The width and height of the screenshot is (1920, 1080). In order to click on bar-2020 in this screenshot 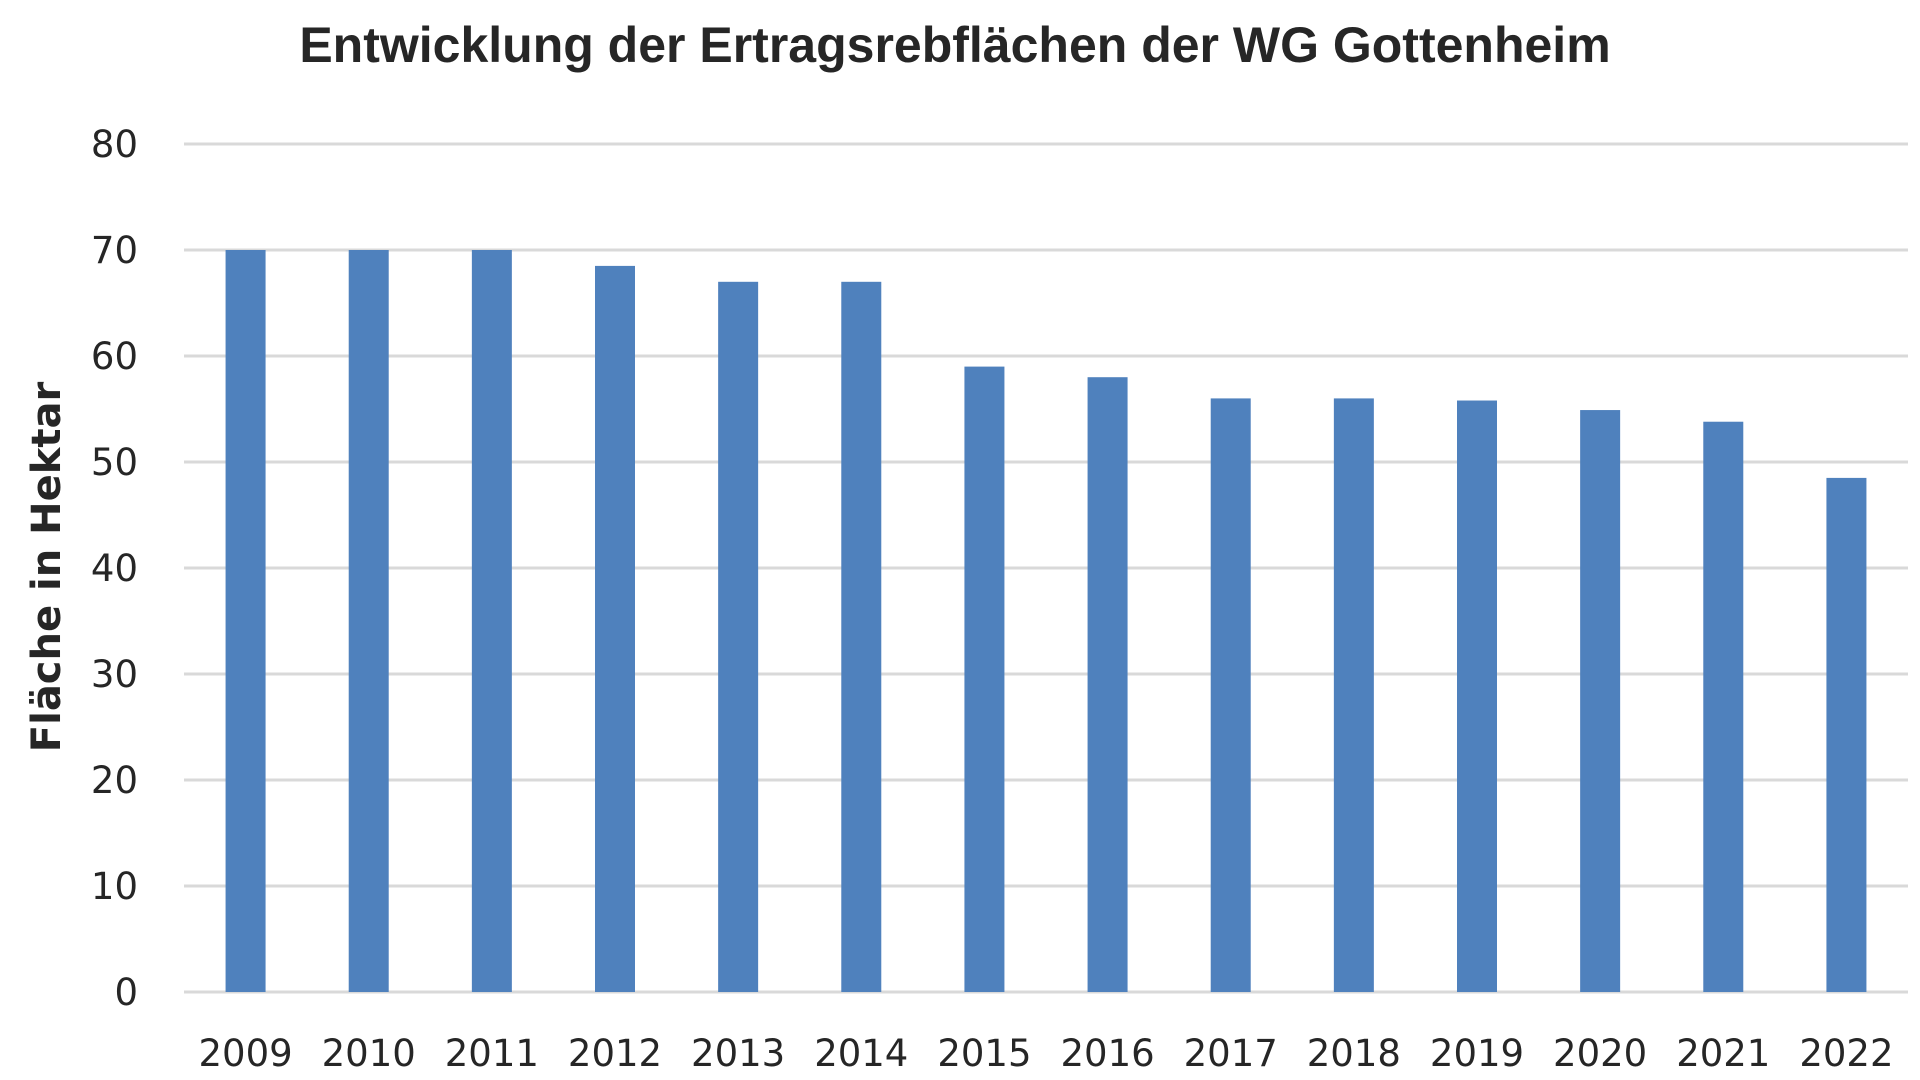, I will do `click(1600, 701)`.